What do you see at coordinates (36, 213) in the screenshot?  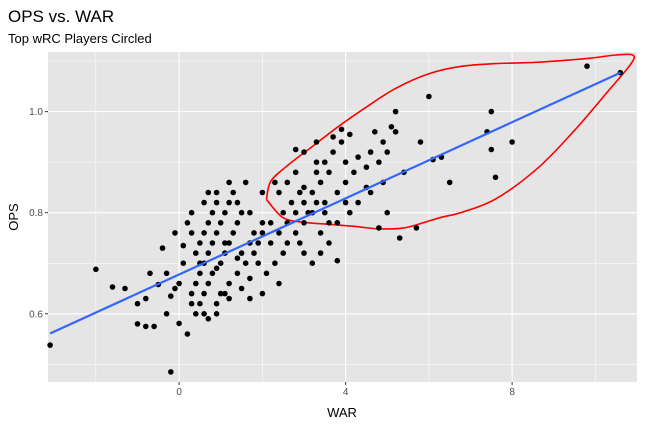 I see `y-tick-label: 0.8` at bounding box center [36, 213].